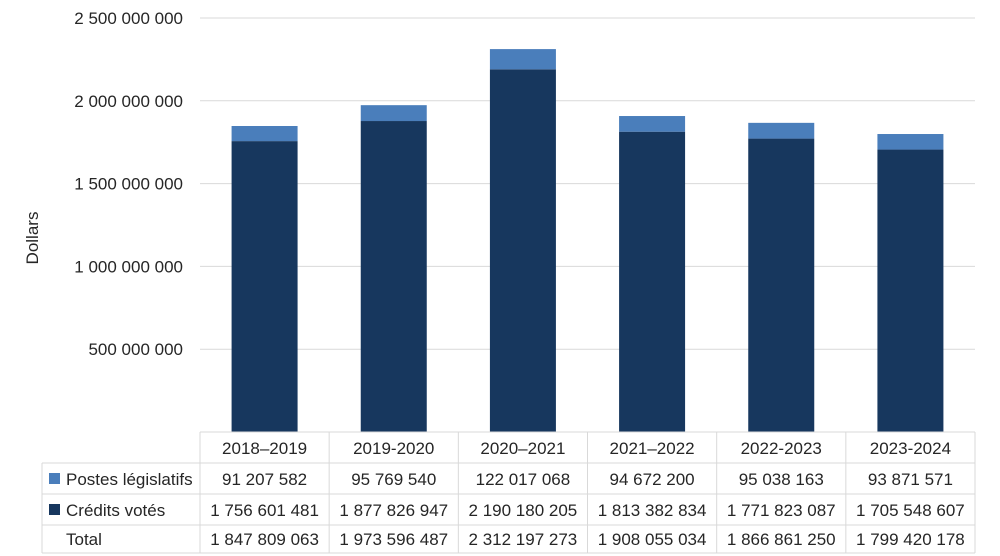 The width and height of the screenshot is (1000, 556). I want to click on table-cell: 1 847 809 063, so click(264, 539).